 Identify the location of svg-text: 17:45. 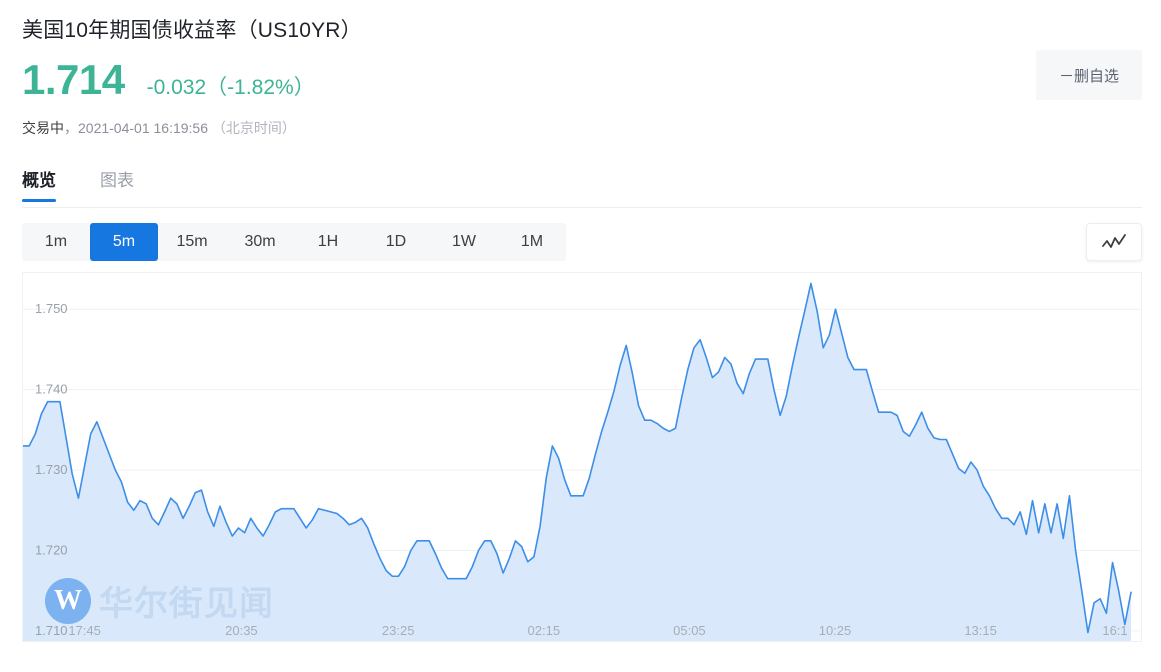
(84, 630).